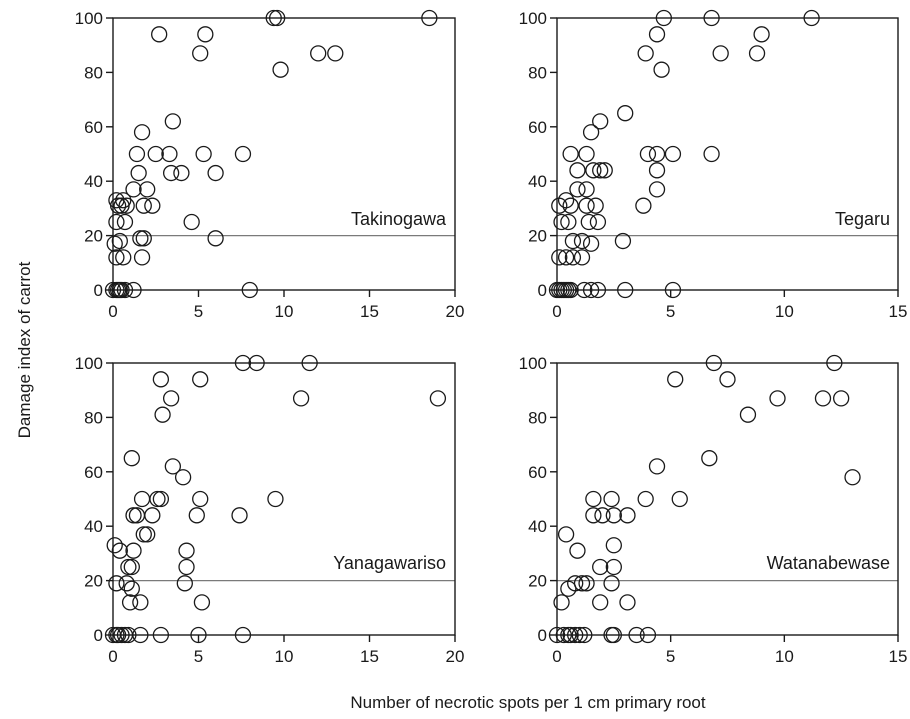 Image resolution: width=910 pixels, height=719 pixels. I want to click on x-tick-label: 20, so click(455, 311).